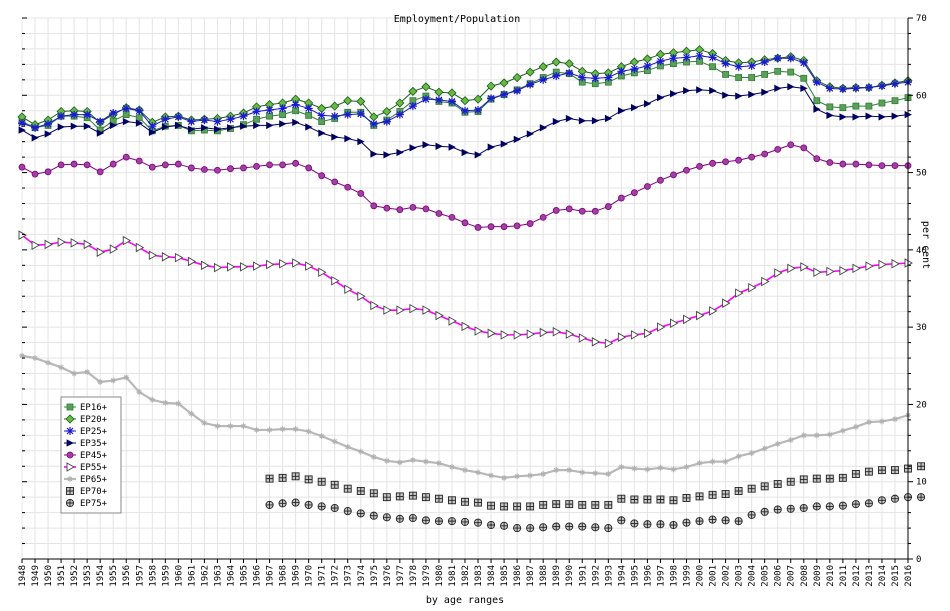  I want to click on marker-square, so click(752, 77).